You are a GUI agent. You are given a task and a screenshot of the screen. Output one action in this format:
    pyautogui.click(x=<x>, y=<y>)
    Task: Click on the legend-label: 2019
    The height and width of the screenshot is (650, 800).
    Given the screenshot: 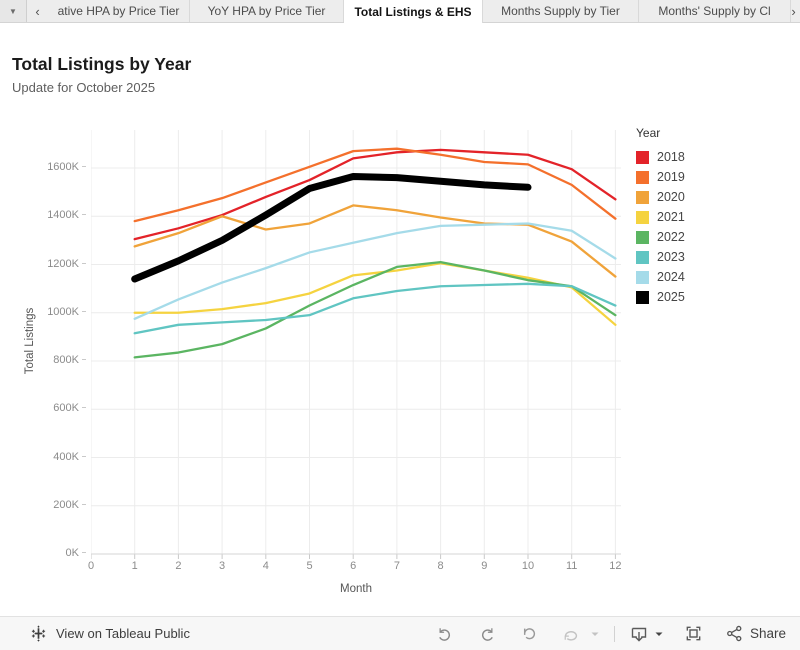 What is the action you would take?
    pyautogui.click(x=671, y=177)
    